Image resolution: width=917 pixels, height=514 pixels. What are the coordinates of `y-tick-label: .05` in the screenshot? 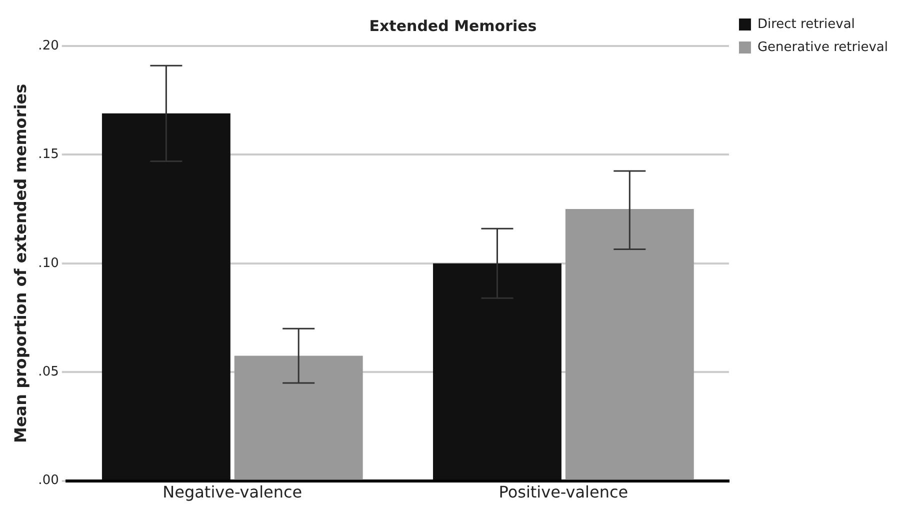 It's located at (48, 372).